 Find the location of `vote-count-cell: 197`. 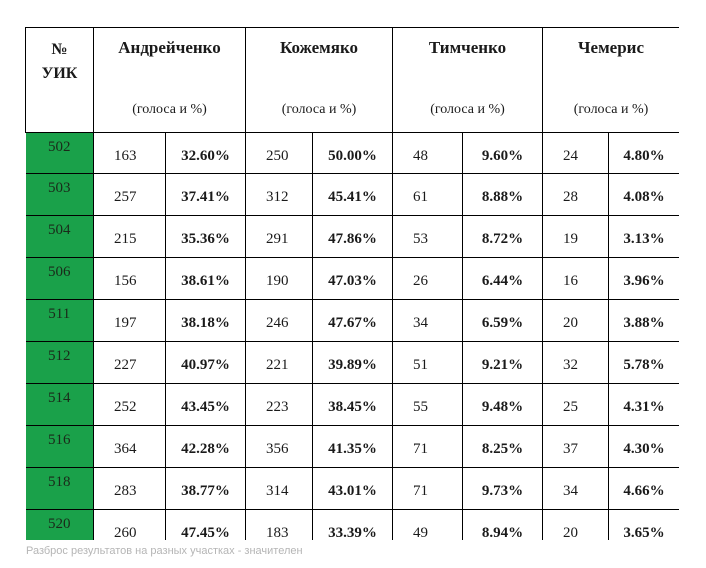

vote-count-cell: 197 is located at coordinates (129, 320).